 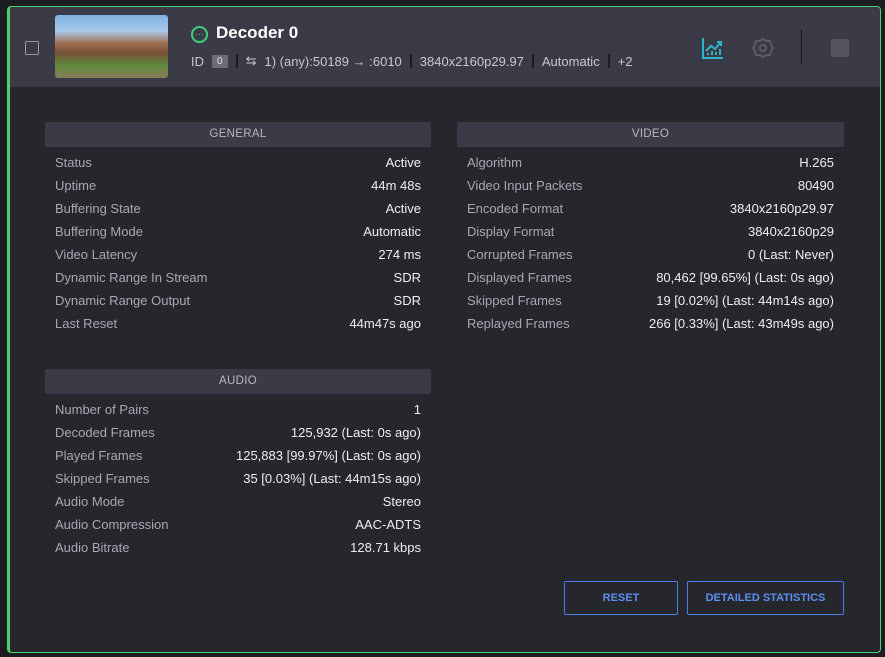 I want to click on more-badge: +2, so click(x=625, y=61).